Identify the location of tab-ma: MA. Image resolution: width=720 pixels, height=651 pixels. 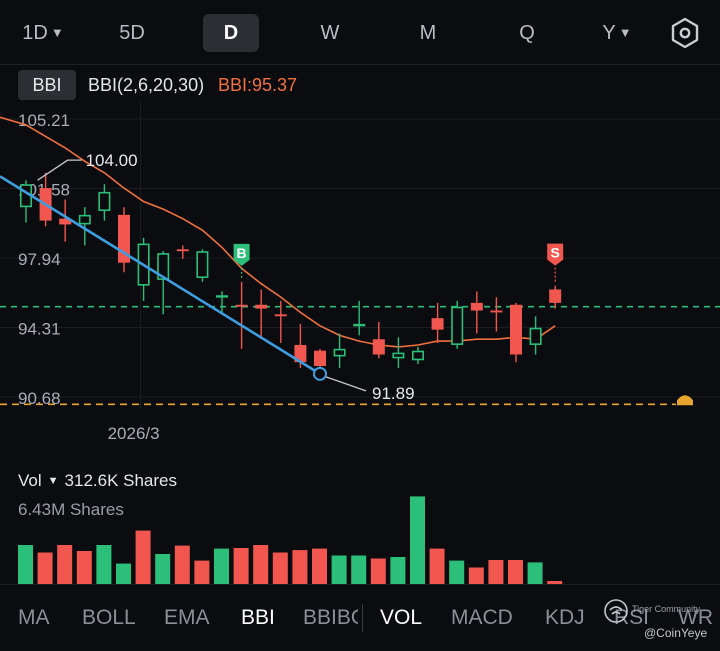
(34, 617).